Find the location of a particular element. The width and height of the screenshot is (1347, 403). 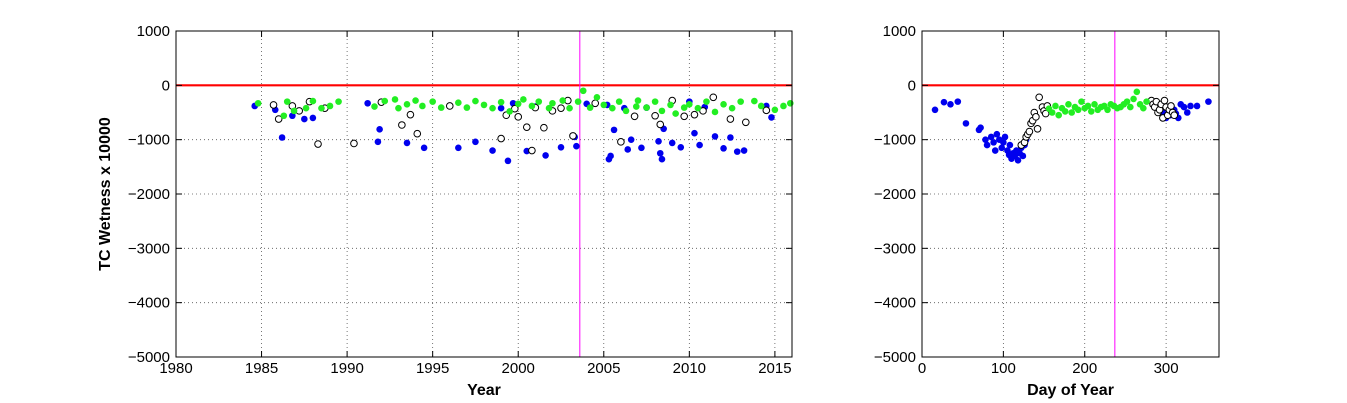

x-tick-label: 1985 is located at coordinates (261, 368).